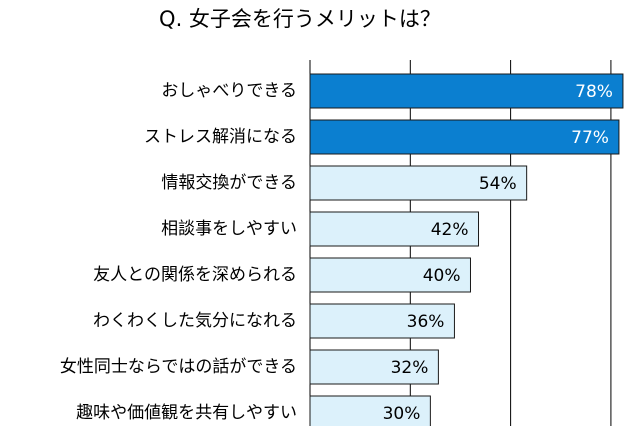 This screenshot has height=426, width=640. Describe the element at coordinates (186, 413) in the screenshot. I see `y-tick-label: 趣味や価値観を共有しやすい` at that location.